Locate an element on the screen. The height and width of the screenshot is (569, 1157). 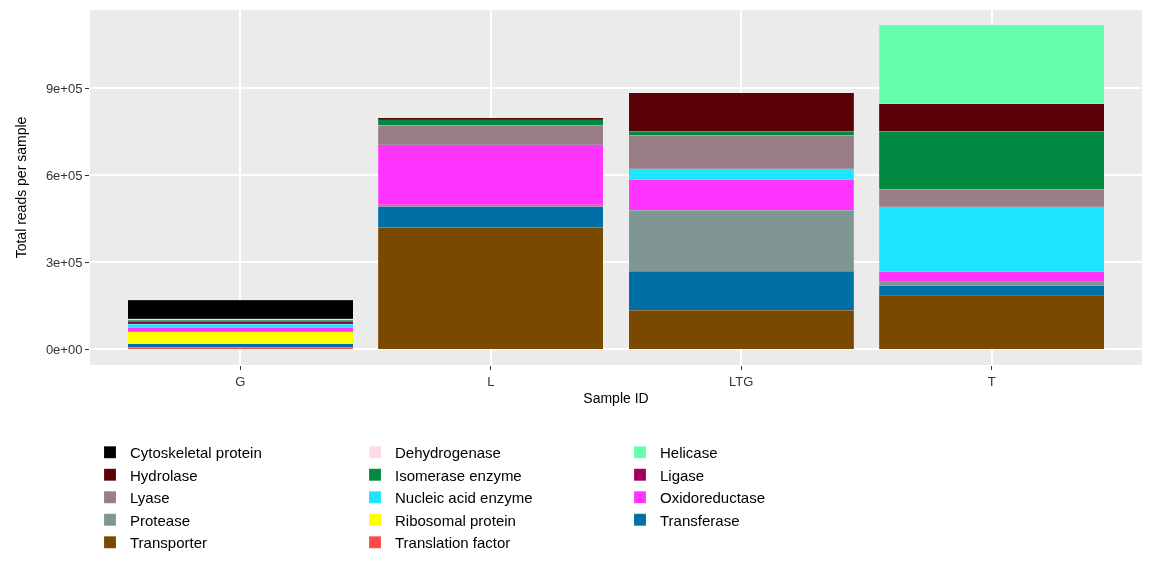
legend-label: Ribosomal protein is located at coordinates (455, 520).